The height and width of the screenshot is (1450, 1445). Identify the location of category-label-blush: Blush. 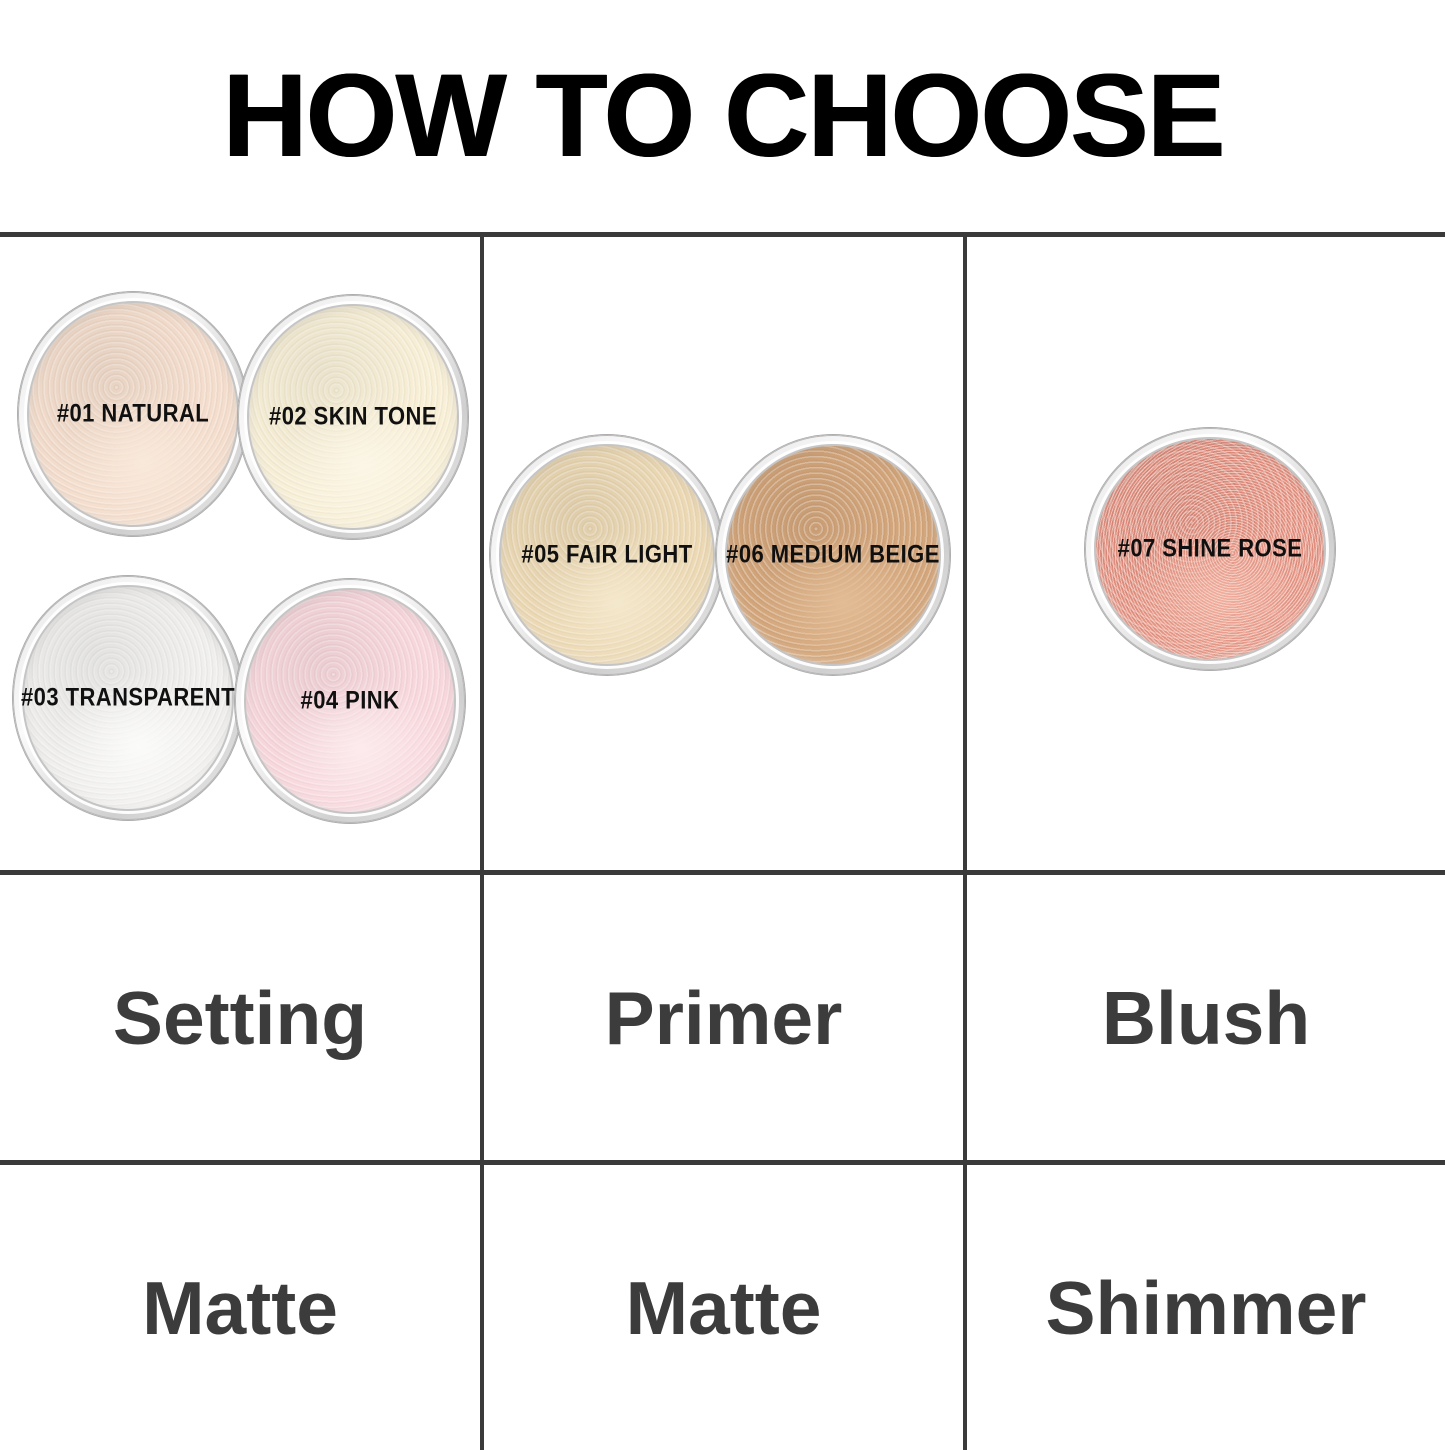
(1206, 1017).